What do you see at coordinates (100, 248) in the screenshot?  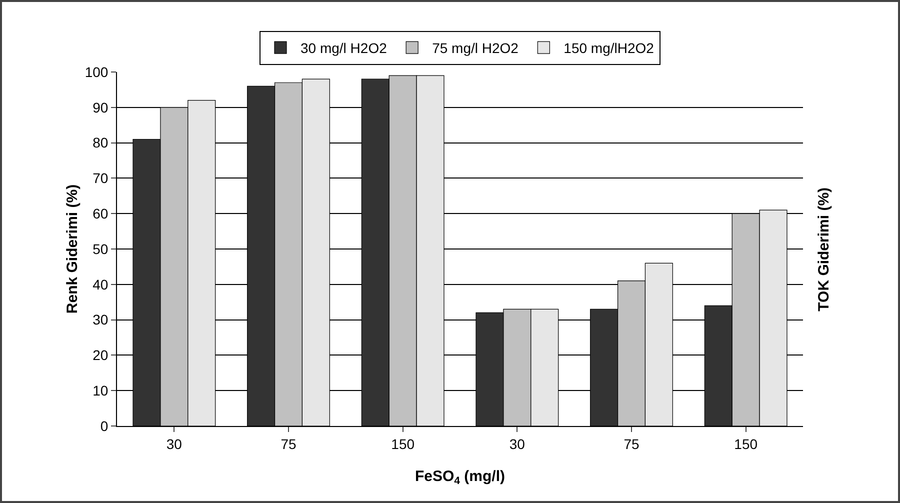 I see `y-tick-label: 50` at bounding box center [100, 248].